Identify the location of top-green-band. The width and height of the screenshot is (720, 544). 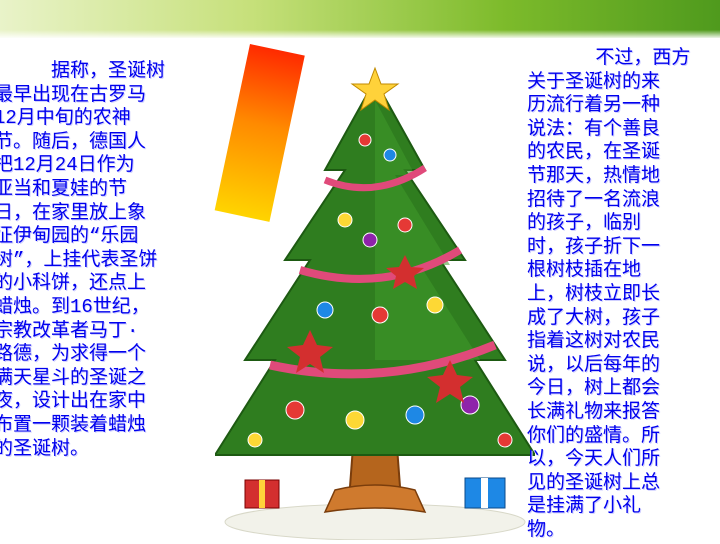
(360, 19).